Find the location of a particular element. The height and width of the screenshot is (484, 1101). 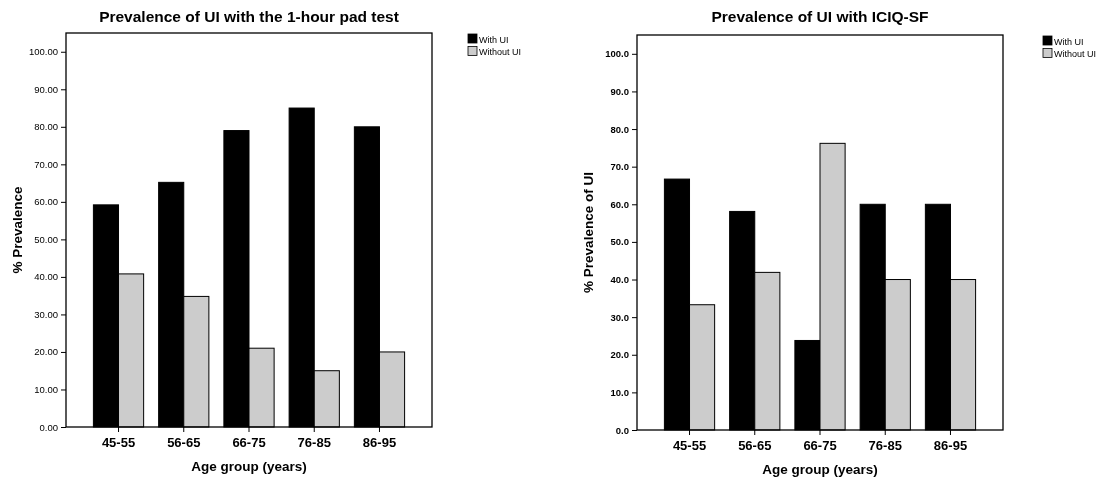

y-tick-label: 90.0 is located at coordinates (619, 91).